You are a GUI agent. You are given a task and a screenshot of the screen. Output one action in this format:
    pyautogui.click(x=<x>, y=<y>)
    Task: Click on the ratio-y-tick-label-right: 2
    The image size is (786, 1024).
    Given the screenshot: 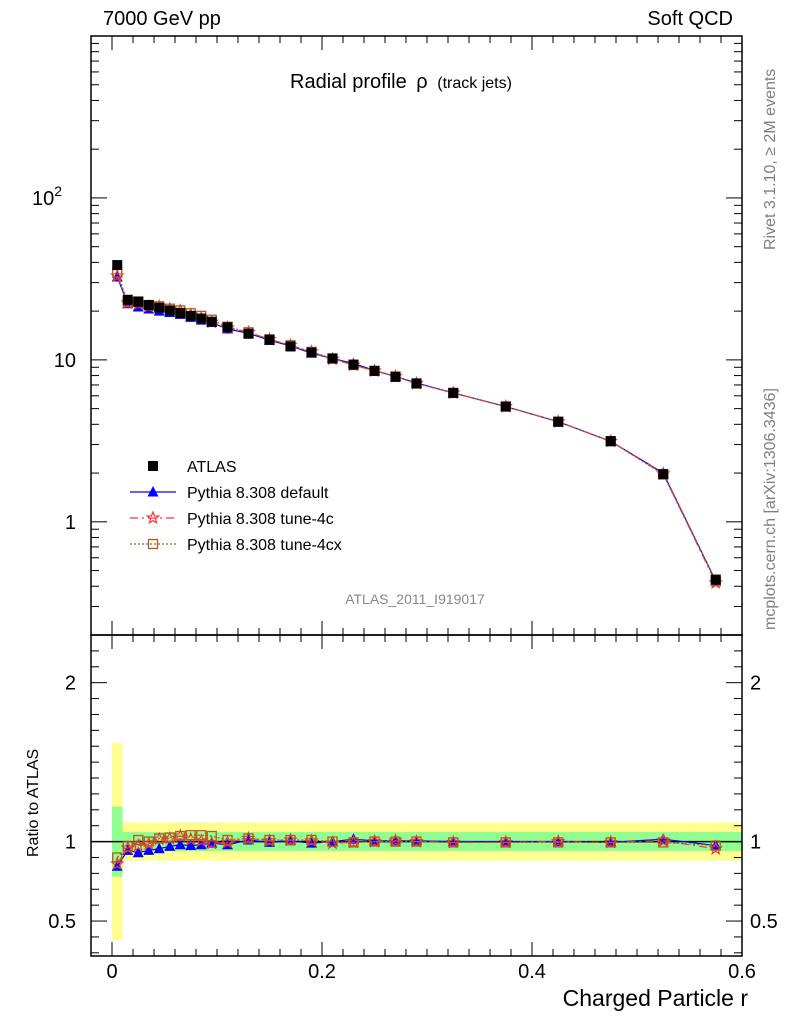 What is the action you would take?
    pyautogui.click(x=755, y=684)
    